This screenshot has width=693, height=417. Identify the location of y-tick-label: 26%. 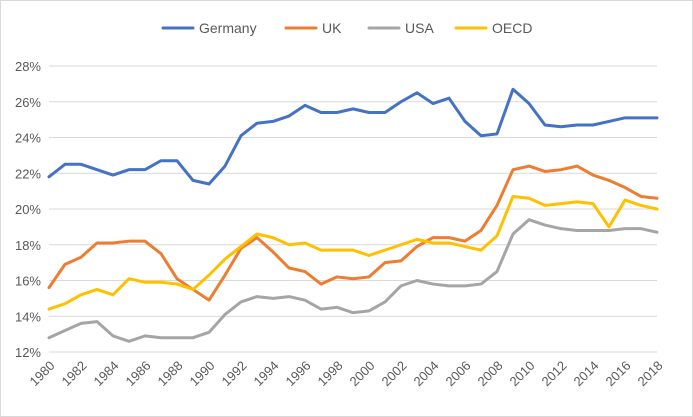
(28, 102).